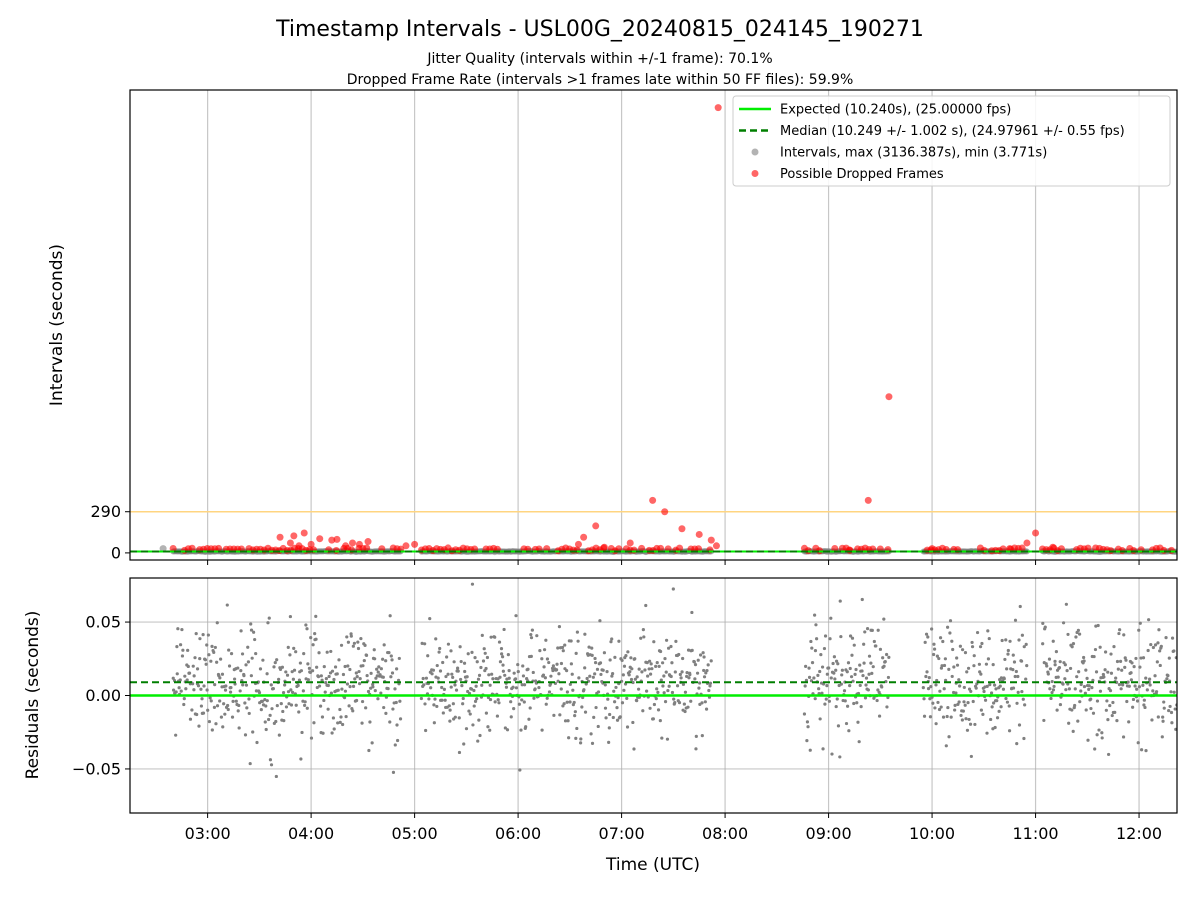  What do you see at coordinates (895, 110) in the screenshot?
I see `legend-label: Expected (10.240s), (25.00000 fps)` at bounding box center [895, 110].